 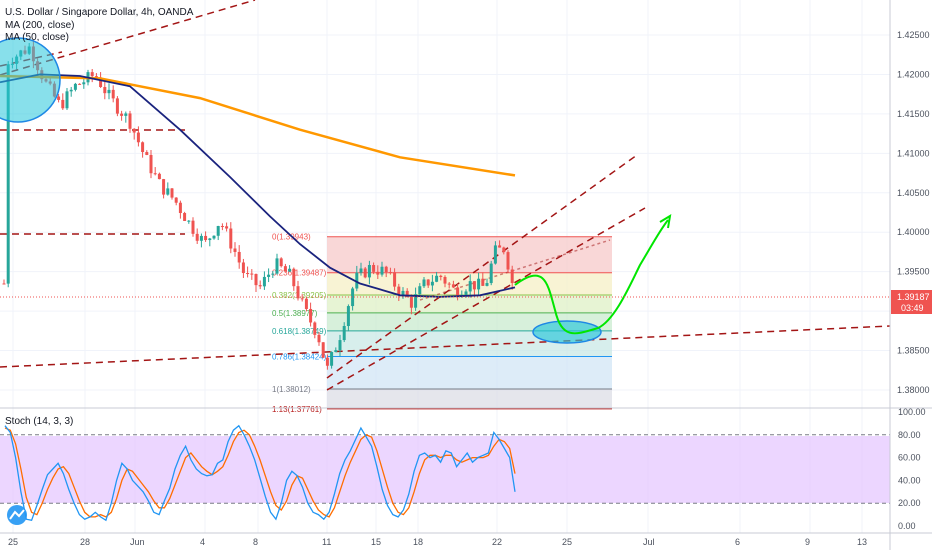 What do you see at coordinates (30, 80) in the screenshot?
I see `highlight-circle` at bounding box center [30, 80].